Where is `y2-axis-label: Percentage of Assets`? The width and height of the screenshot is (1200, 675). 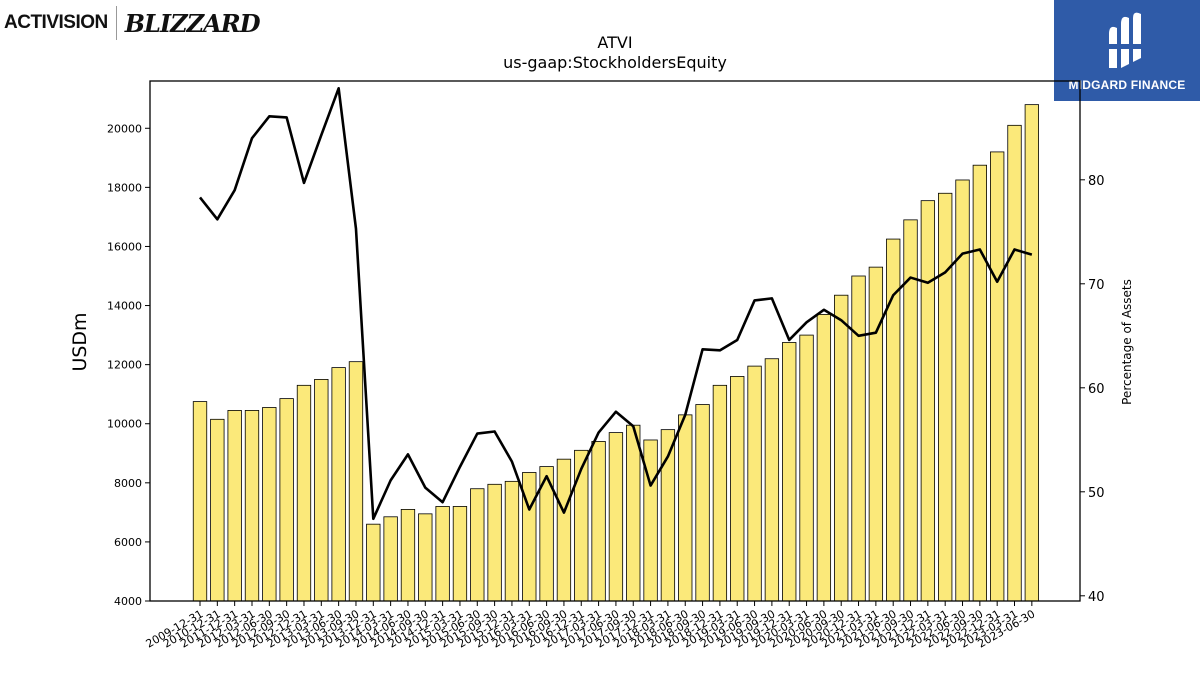 y2-axis-label: Percentage of Assets is located at coordinates (1127, 342).